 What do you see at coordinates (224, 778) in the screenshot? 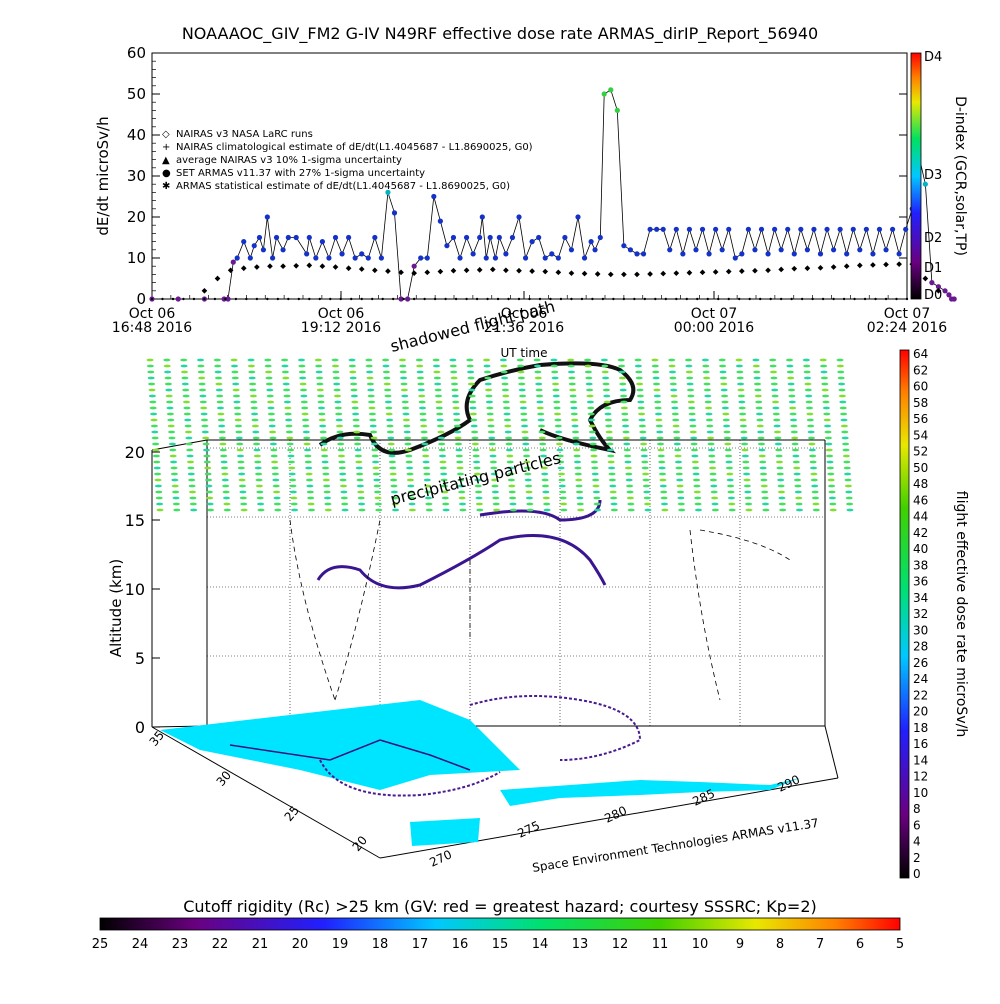
I see `latitude-tick-label: 30` at bounding box center [224, 778].